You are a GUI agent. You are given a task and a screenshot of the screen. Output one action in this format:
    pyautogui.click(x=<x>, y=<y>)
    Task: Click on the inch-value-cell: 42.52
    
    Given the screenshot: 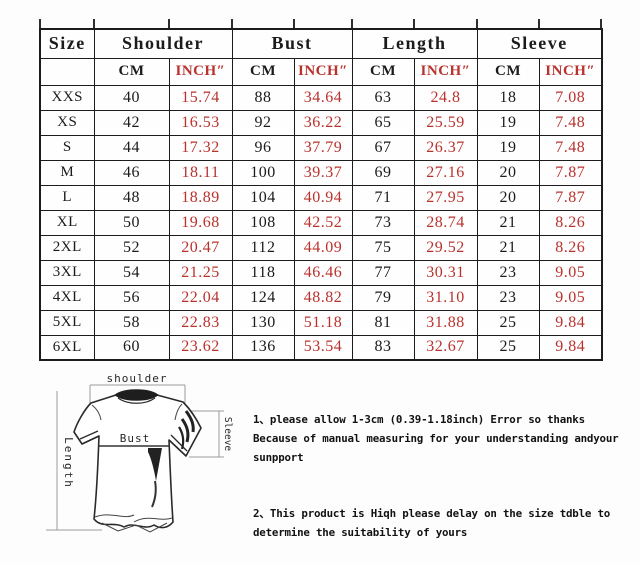 What is the action you would take?
    pyautogui.click(x=323, y=222)
    